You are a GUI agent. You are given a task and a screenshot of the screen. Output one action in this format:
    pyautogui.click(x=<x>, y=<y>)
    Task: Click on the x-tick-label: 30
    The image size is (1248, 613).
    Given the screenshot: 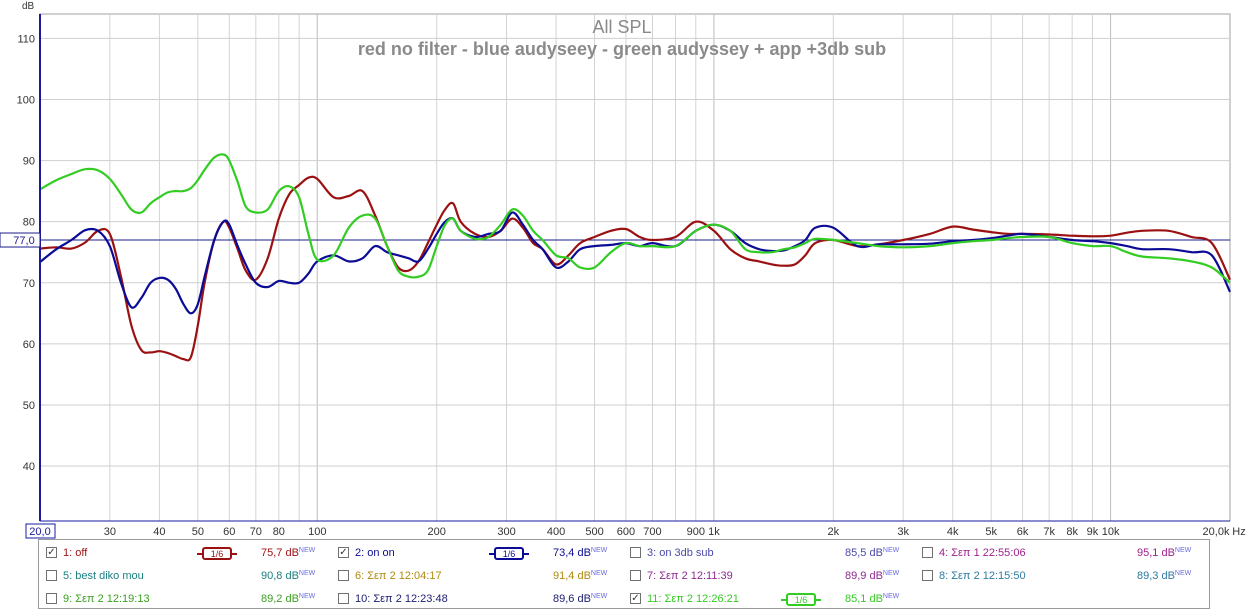 What is the action you would take?
    pyautogui.click(x=110, y=532)
    